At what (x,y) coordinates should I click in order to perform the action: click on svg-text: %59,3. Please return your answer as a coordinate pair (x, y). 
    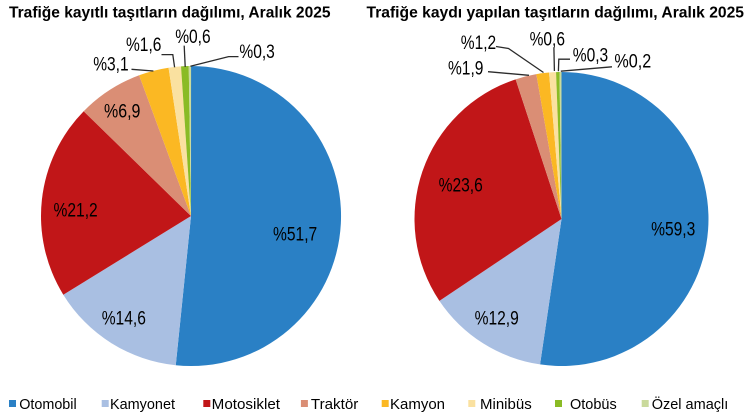
    Looking at the image, I should click on (673, 230).